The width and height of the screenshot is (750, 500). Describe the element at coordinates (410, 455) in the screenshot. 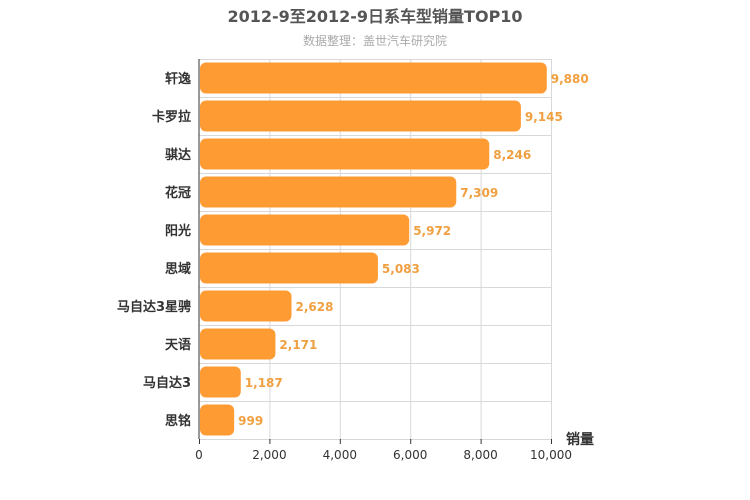

I see `x-tick-label: 6,000` at that location.